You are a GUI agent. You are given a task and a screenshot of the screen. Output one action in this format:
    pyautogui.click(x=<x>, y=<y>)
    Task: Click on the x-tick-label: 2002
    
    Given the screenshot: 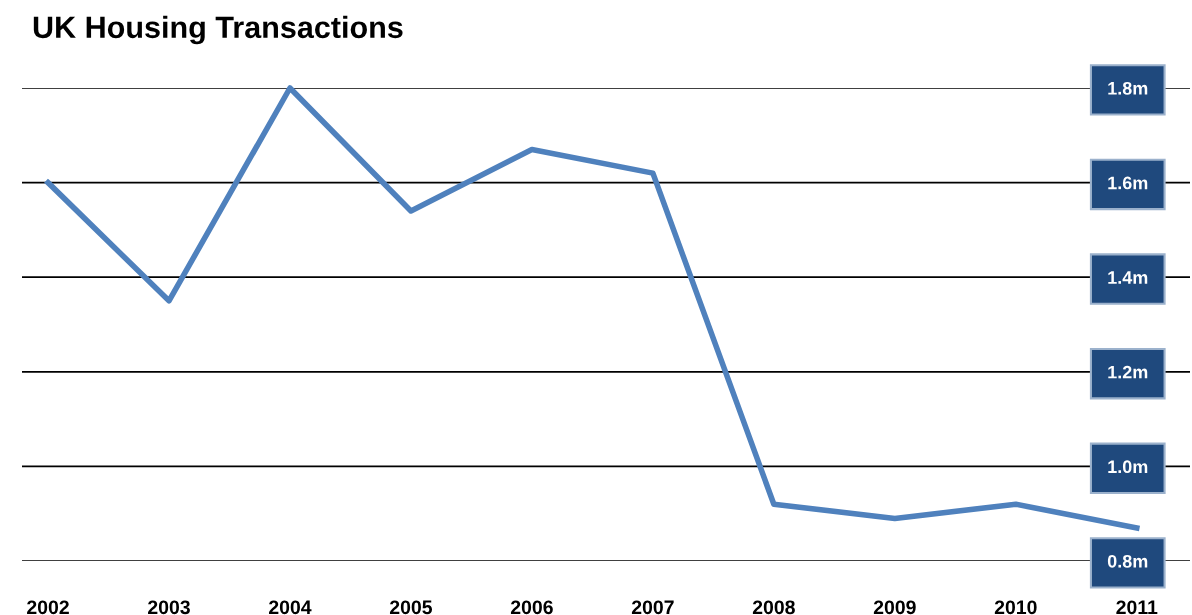 What is the action you would take?
    pyautogui.click(x=48, y=607)
    